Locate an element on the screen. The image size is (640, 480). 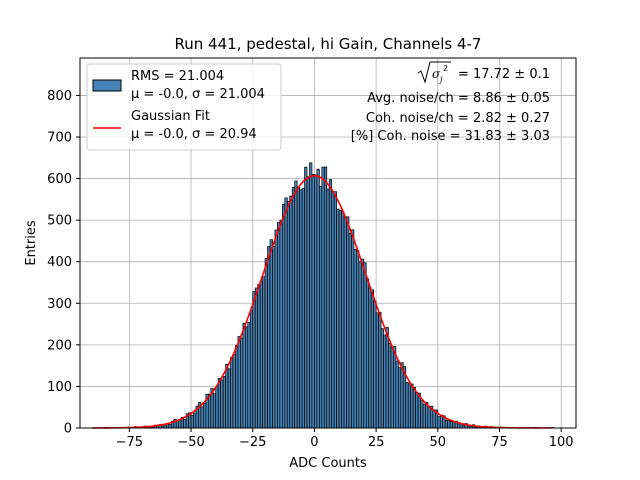
y-tick-label: 100 is located at coordinates (59, 387).